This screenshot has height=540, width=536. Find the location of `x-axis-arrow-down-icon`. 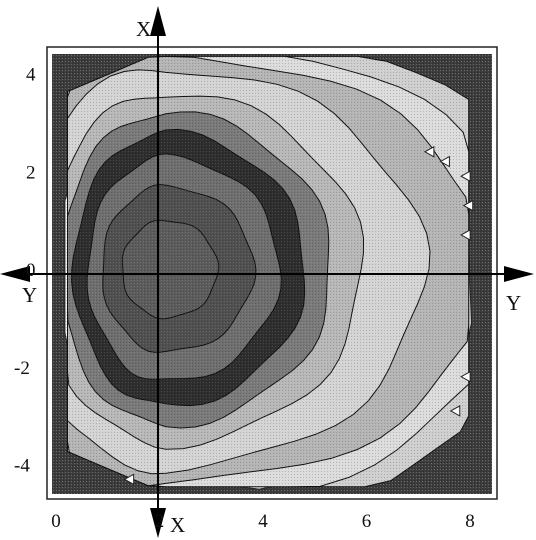

x-axis-arrow-down-icon is located at coordinates (158, 523).